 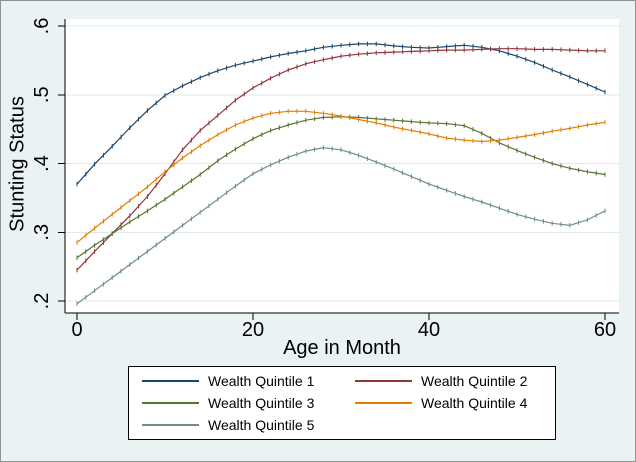 What do you see at coordinates (474, 381) in the screenshot?
I see `legend-label: Wealth Quintile 2` at bounding box center [474, 381].